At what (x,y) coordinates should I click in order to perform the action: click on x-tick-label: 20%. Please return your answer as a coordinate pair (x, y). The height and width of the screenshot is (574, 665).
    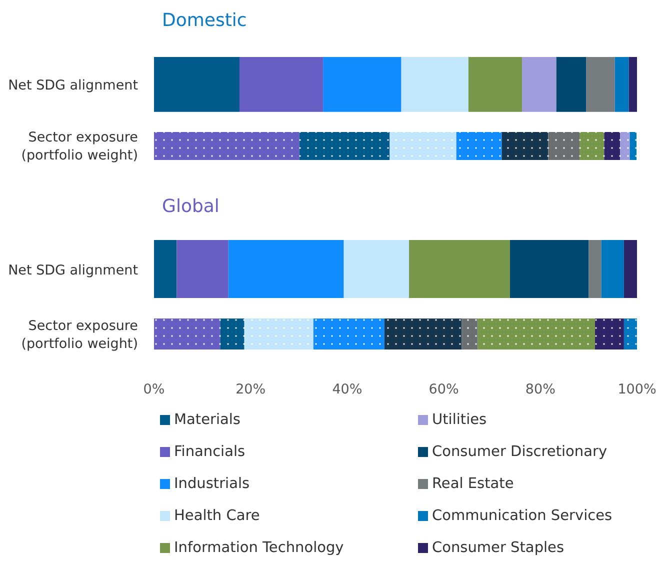
    Looking at the image, I should click on (251, 390).